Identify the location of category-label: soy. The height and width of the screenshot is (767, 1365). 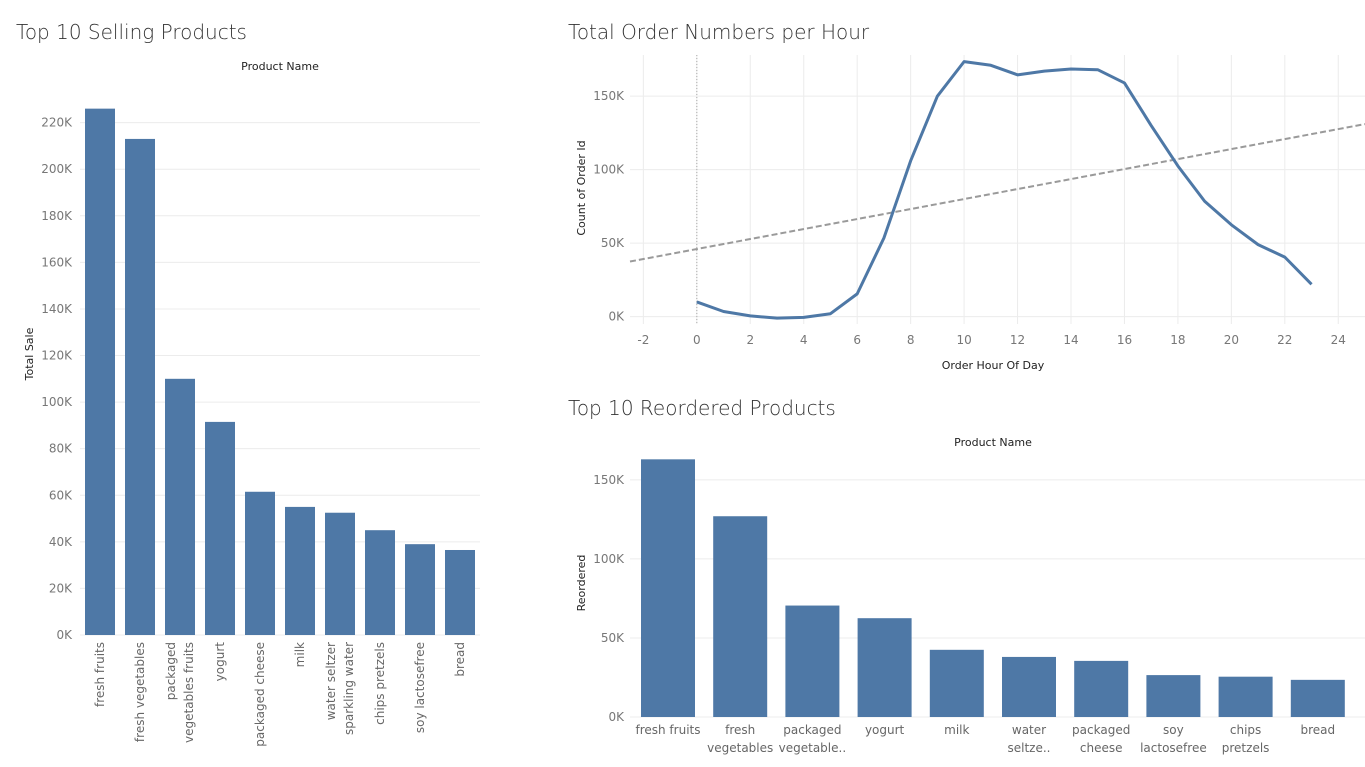
(1173, 730).